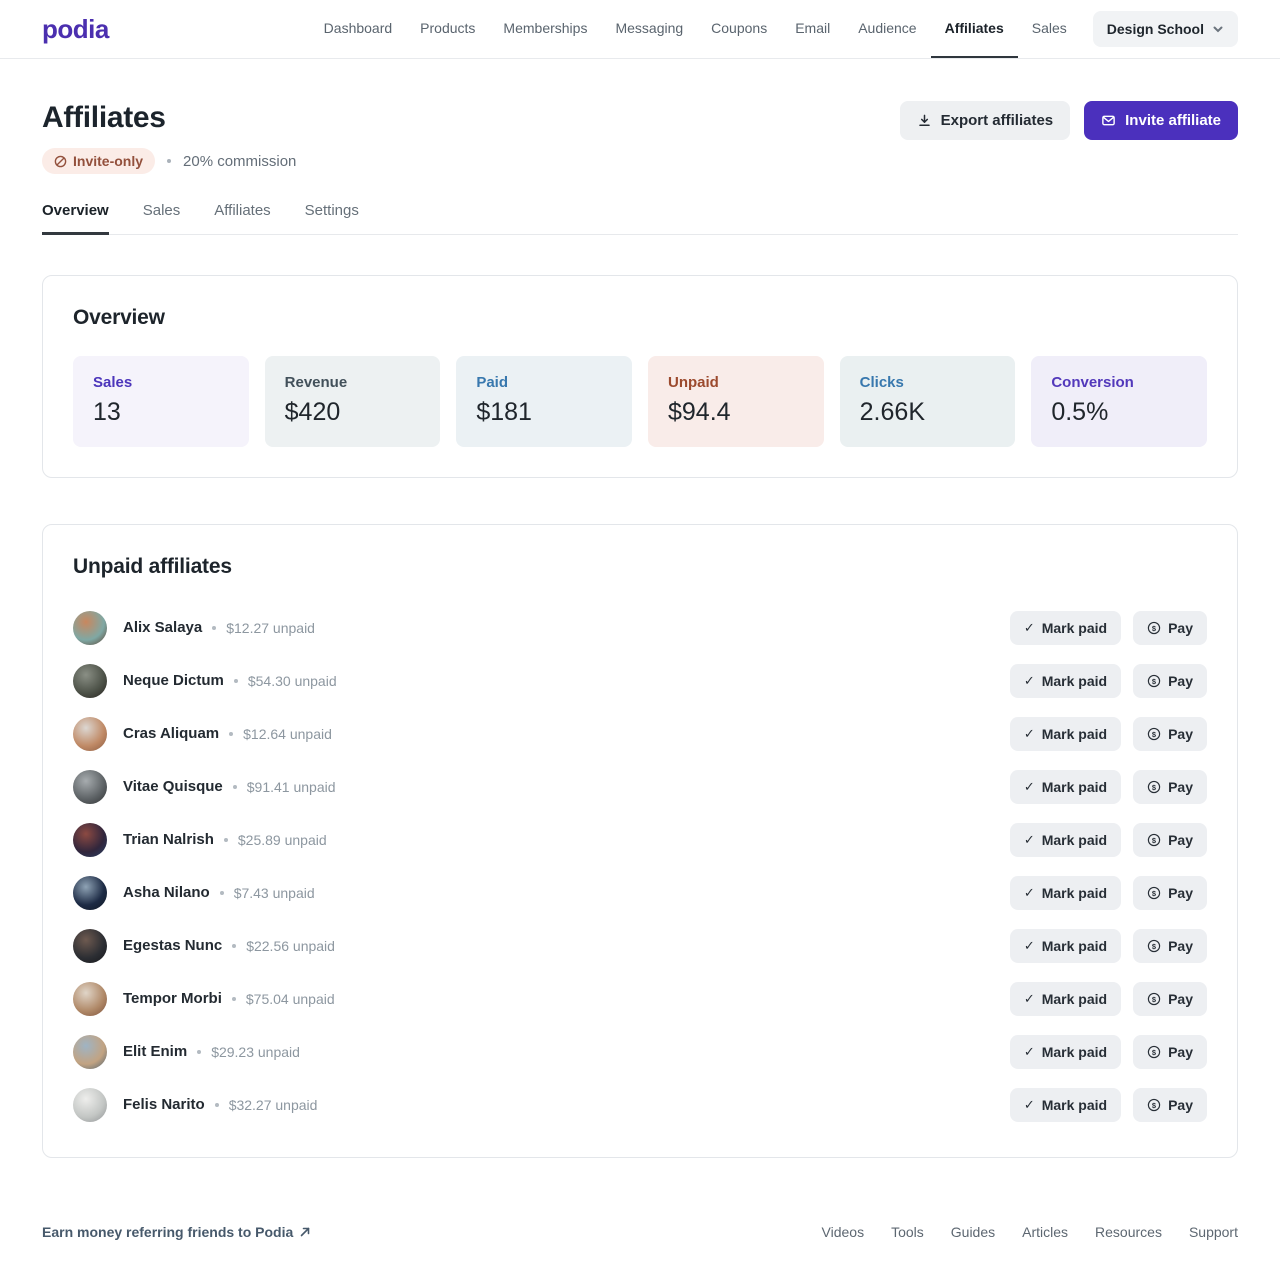  I want to click on affiliate-row: Asha Nilano $7.43 unpaid ✓ Mark paid $ Pay, so click(640, 892).